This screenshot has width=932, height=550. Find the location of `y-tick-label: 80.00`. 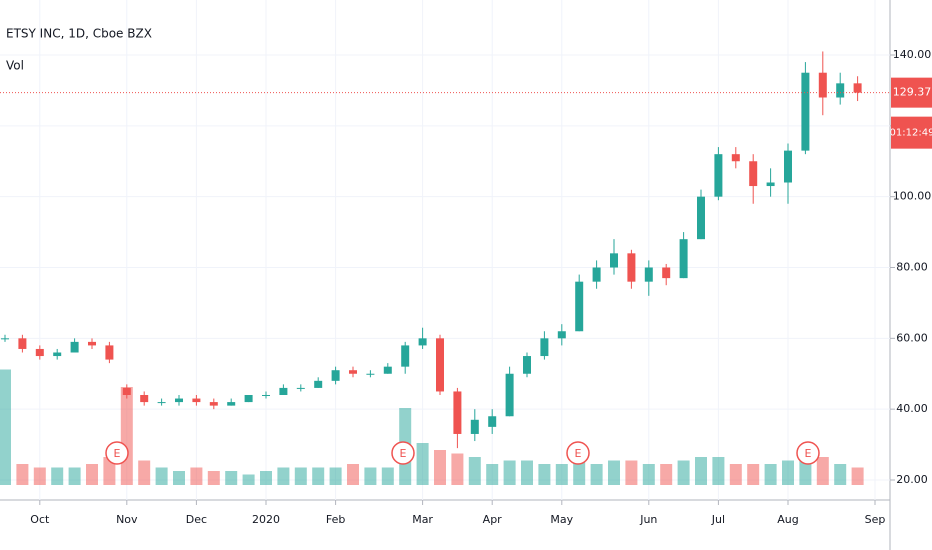

y-tick-label: 80.00 is located at coordinates (912, 267).